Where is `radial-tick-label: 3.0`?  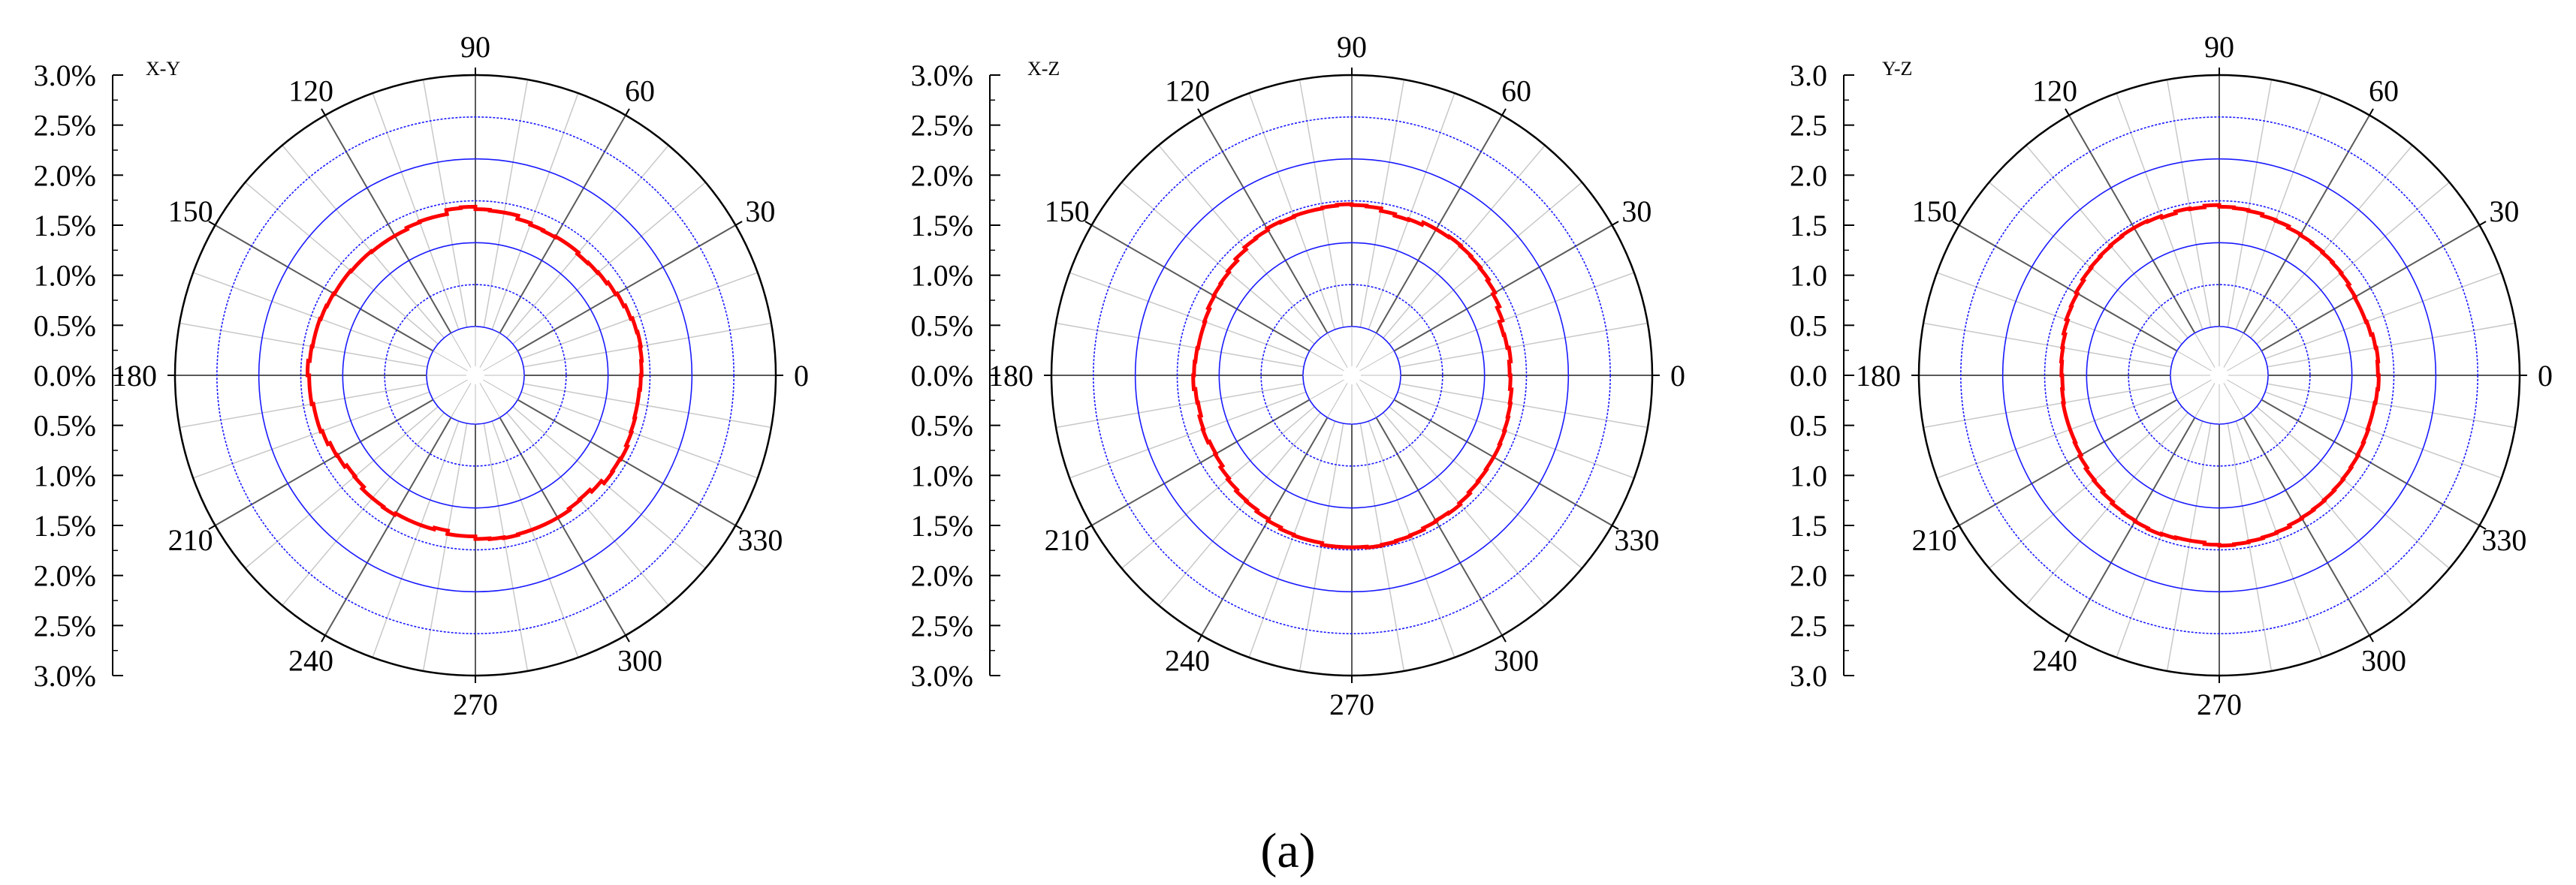
radial-tick-label: 3.0 is located at coordinates (1809, 676).